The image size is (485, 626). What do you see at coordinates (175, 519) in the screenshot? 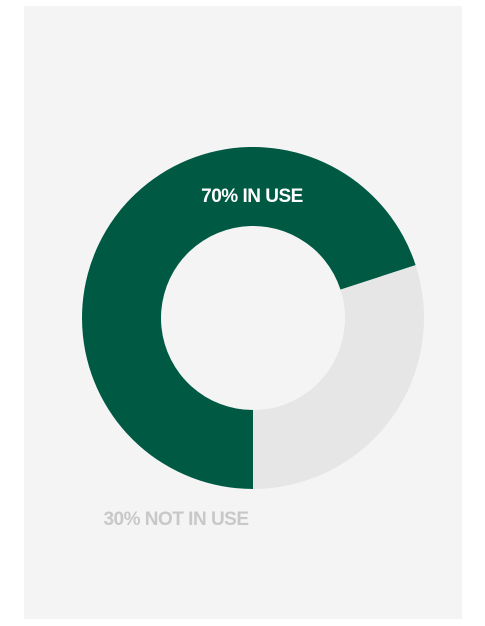
I see `data-label-not-in-use: 30% NOT IN USE` at bounding box center [175, 519].